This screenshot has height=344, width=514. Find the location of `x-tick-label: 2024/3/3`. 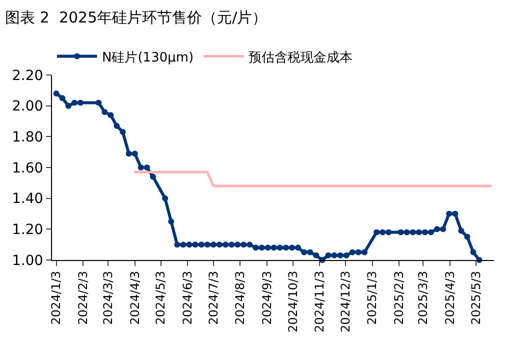

x-tick-label: 2024/3/3 is located at coordinates (108, 297).